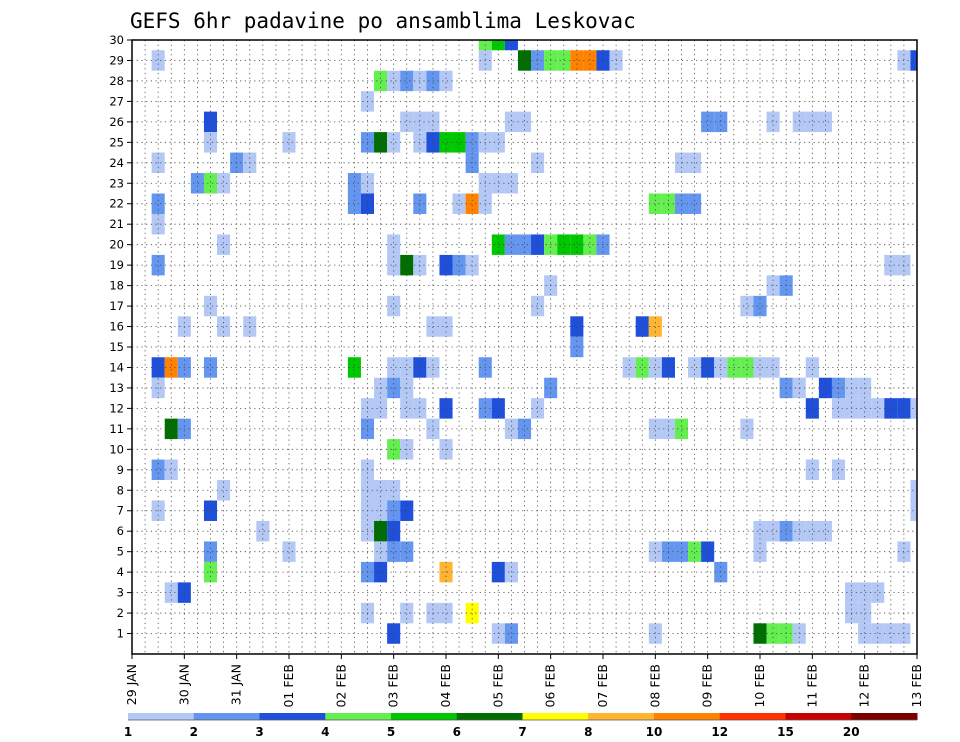 This screenshot has width=960, height=742. Describe the element at coordinates (707, 686) in the screenshot. I see `x-tick-label: 09 FEB` at that location.